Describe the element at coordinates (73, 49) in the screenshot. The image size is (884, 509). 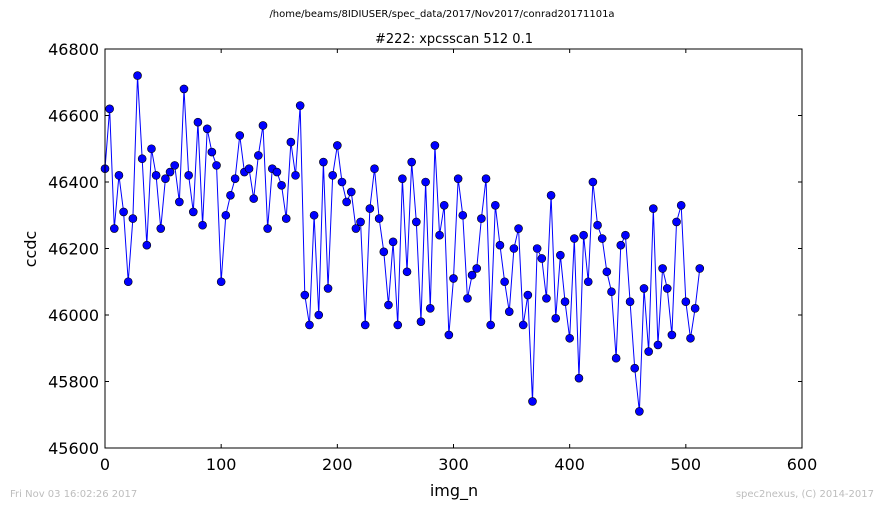
I see `y-tick-label: 46800` at that location.